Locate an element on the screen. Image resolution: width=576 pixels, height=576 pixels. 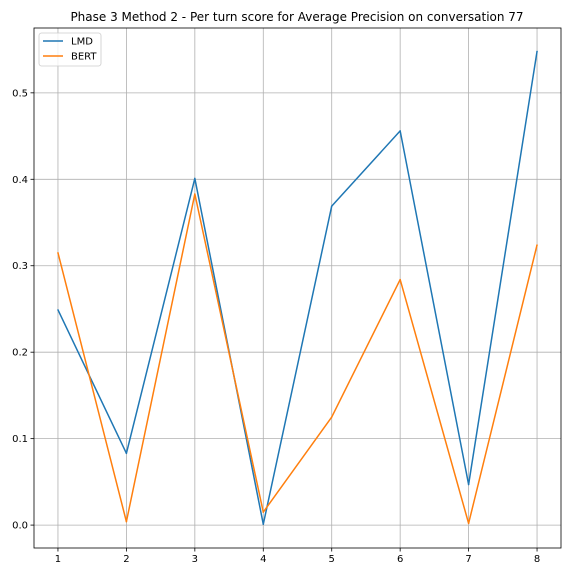
legend-label-bert: BERT is located at coordinates (84, 57).